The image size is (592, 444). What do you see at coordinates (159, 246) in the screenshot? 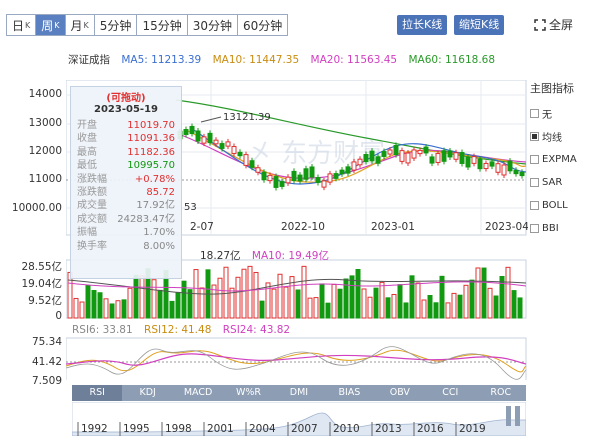
I see `tooltip-value: 8.00%` at bounding box center [159, 246].